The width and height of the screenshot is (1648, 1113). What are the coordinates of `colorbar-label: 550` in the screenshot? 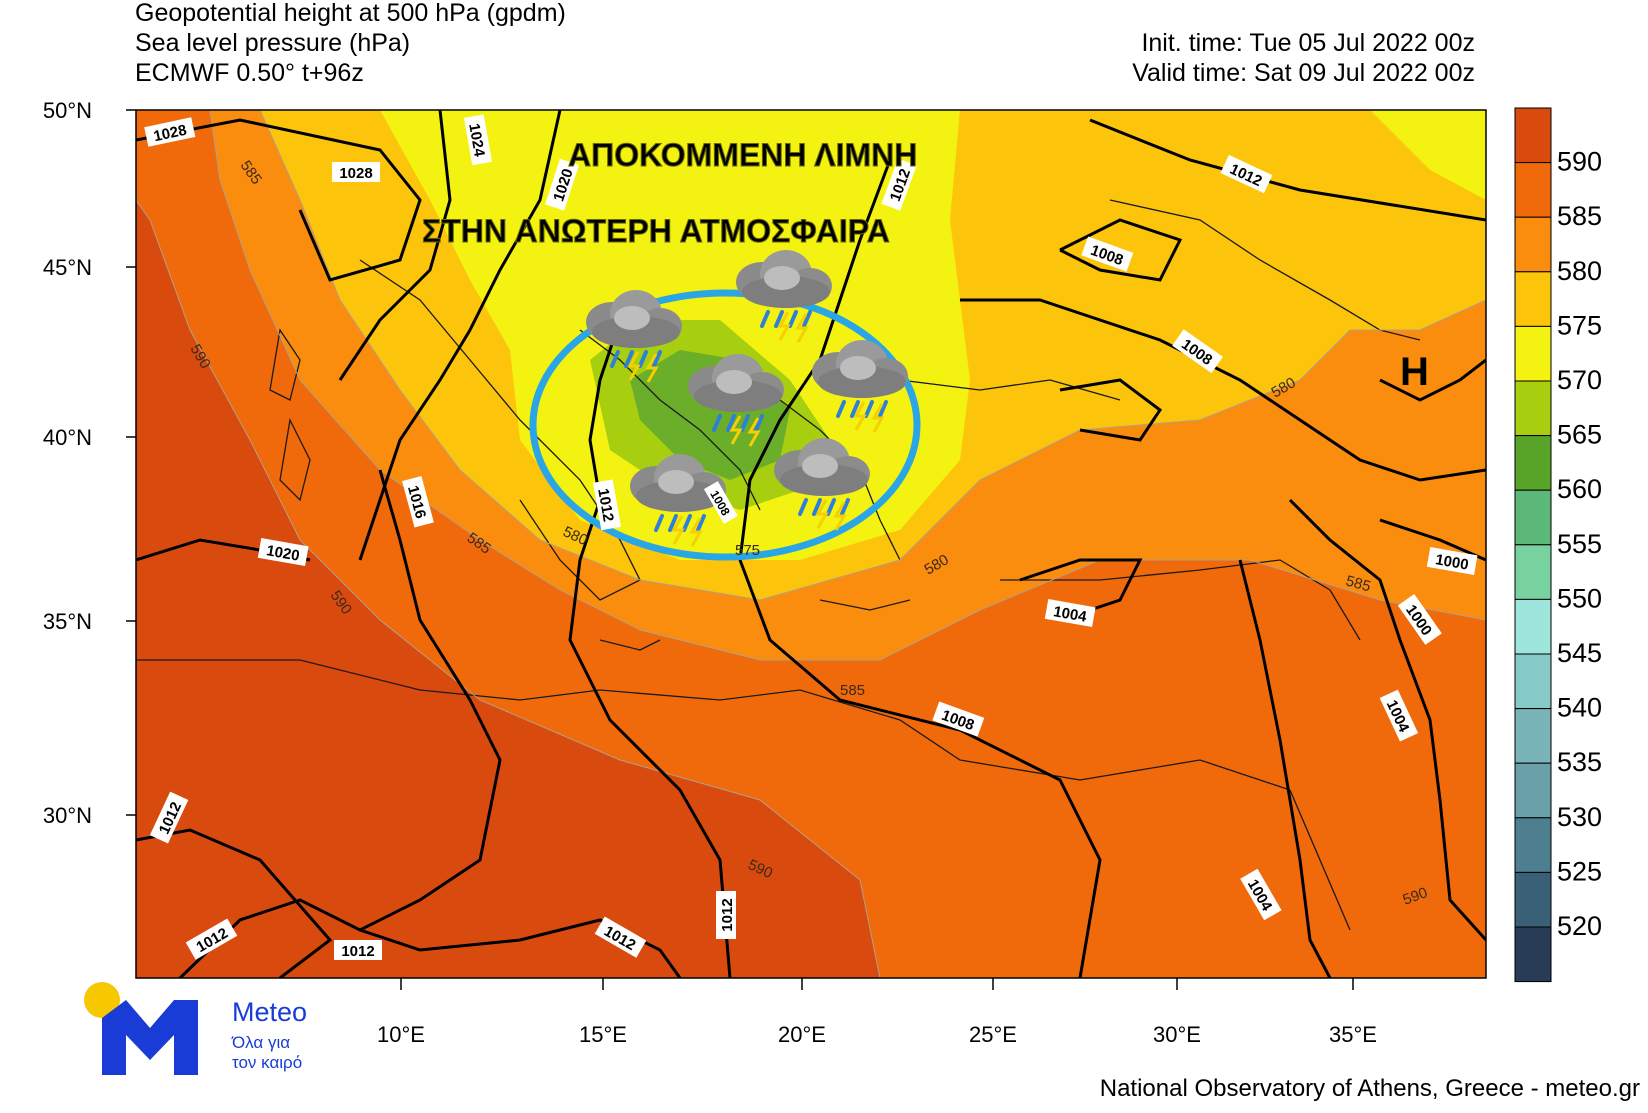 It's located at (1579, 598).